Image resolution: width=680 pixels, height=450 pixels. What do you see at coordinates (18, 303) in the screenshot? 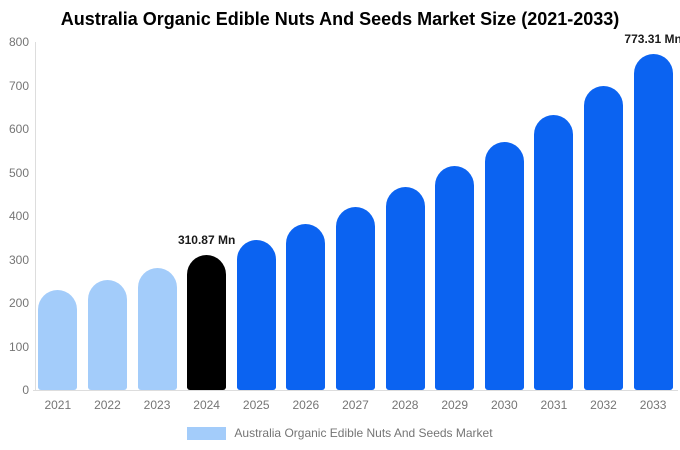
I see `y-tick-label-200: 200` at bounding box center [18, 303].